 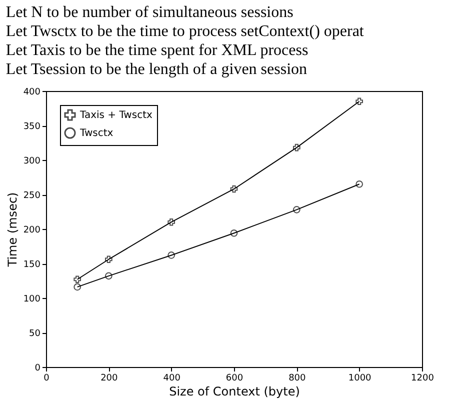 I want to click on x-tick-label: 1200, so click(x=422, y=379).